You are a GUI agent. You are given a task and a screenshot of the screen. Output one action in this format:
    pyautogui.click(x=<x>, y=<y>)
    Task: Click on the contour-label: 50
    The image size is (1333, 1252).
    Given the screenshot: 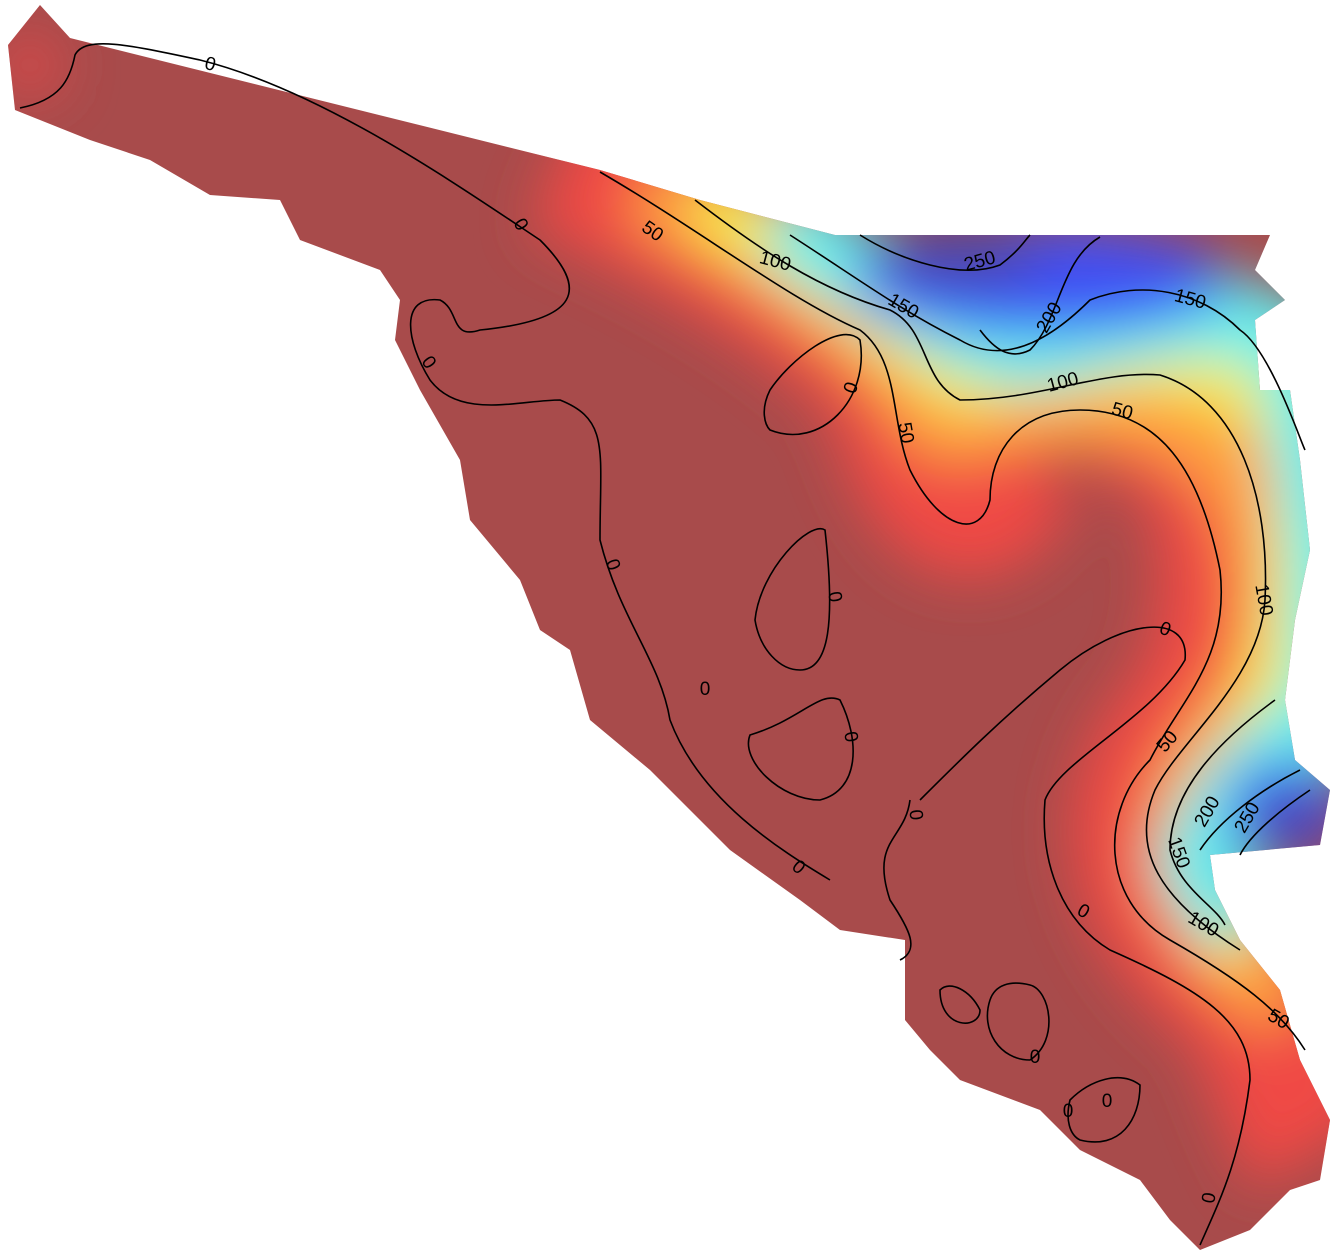 What is the action you would take?
    pyautogui.click(x=905, y=433)
    